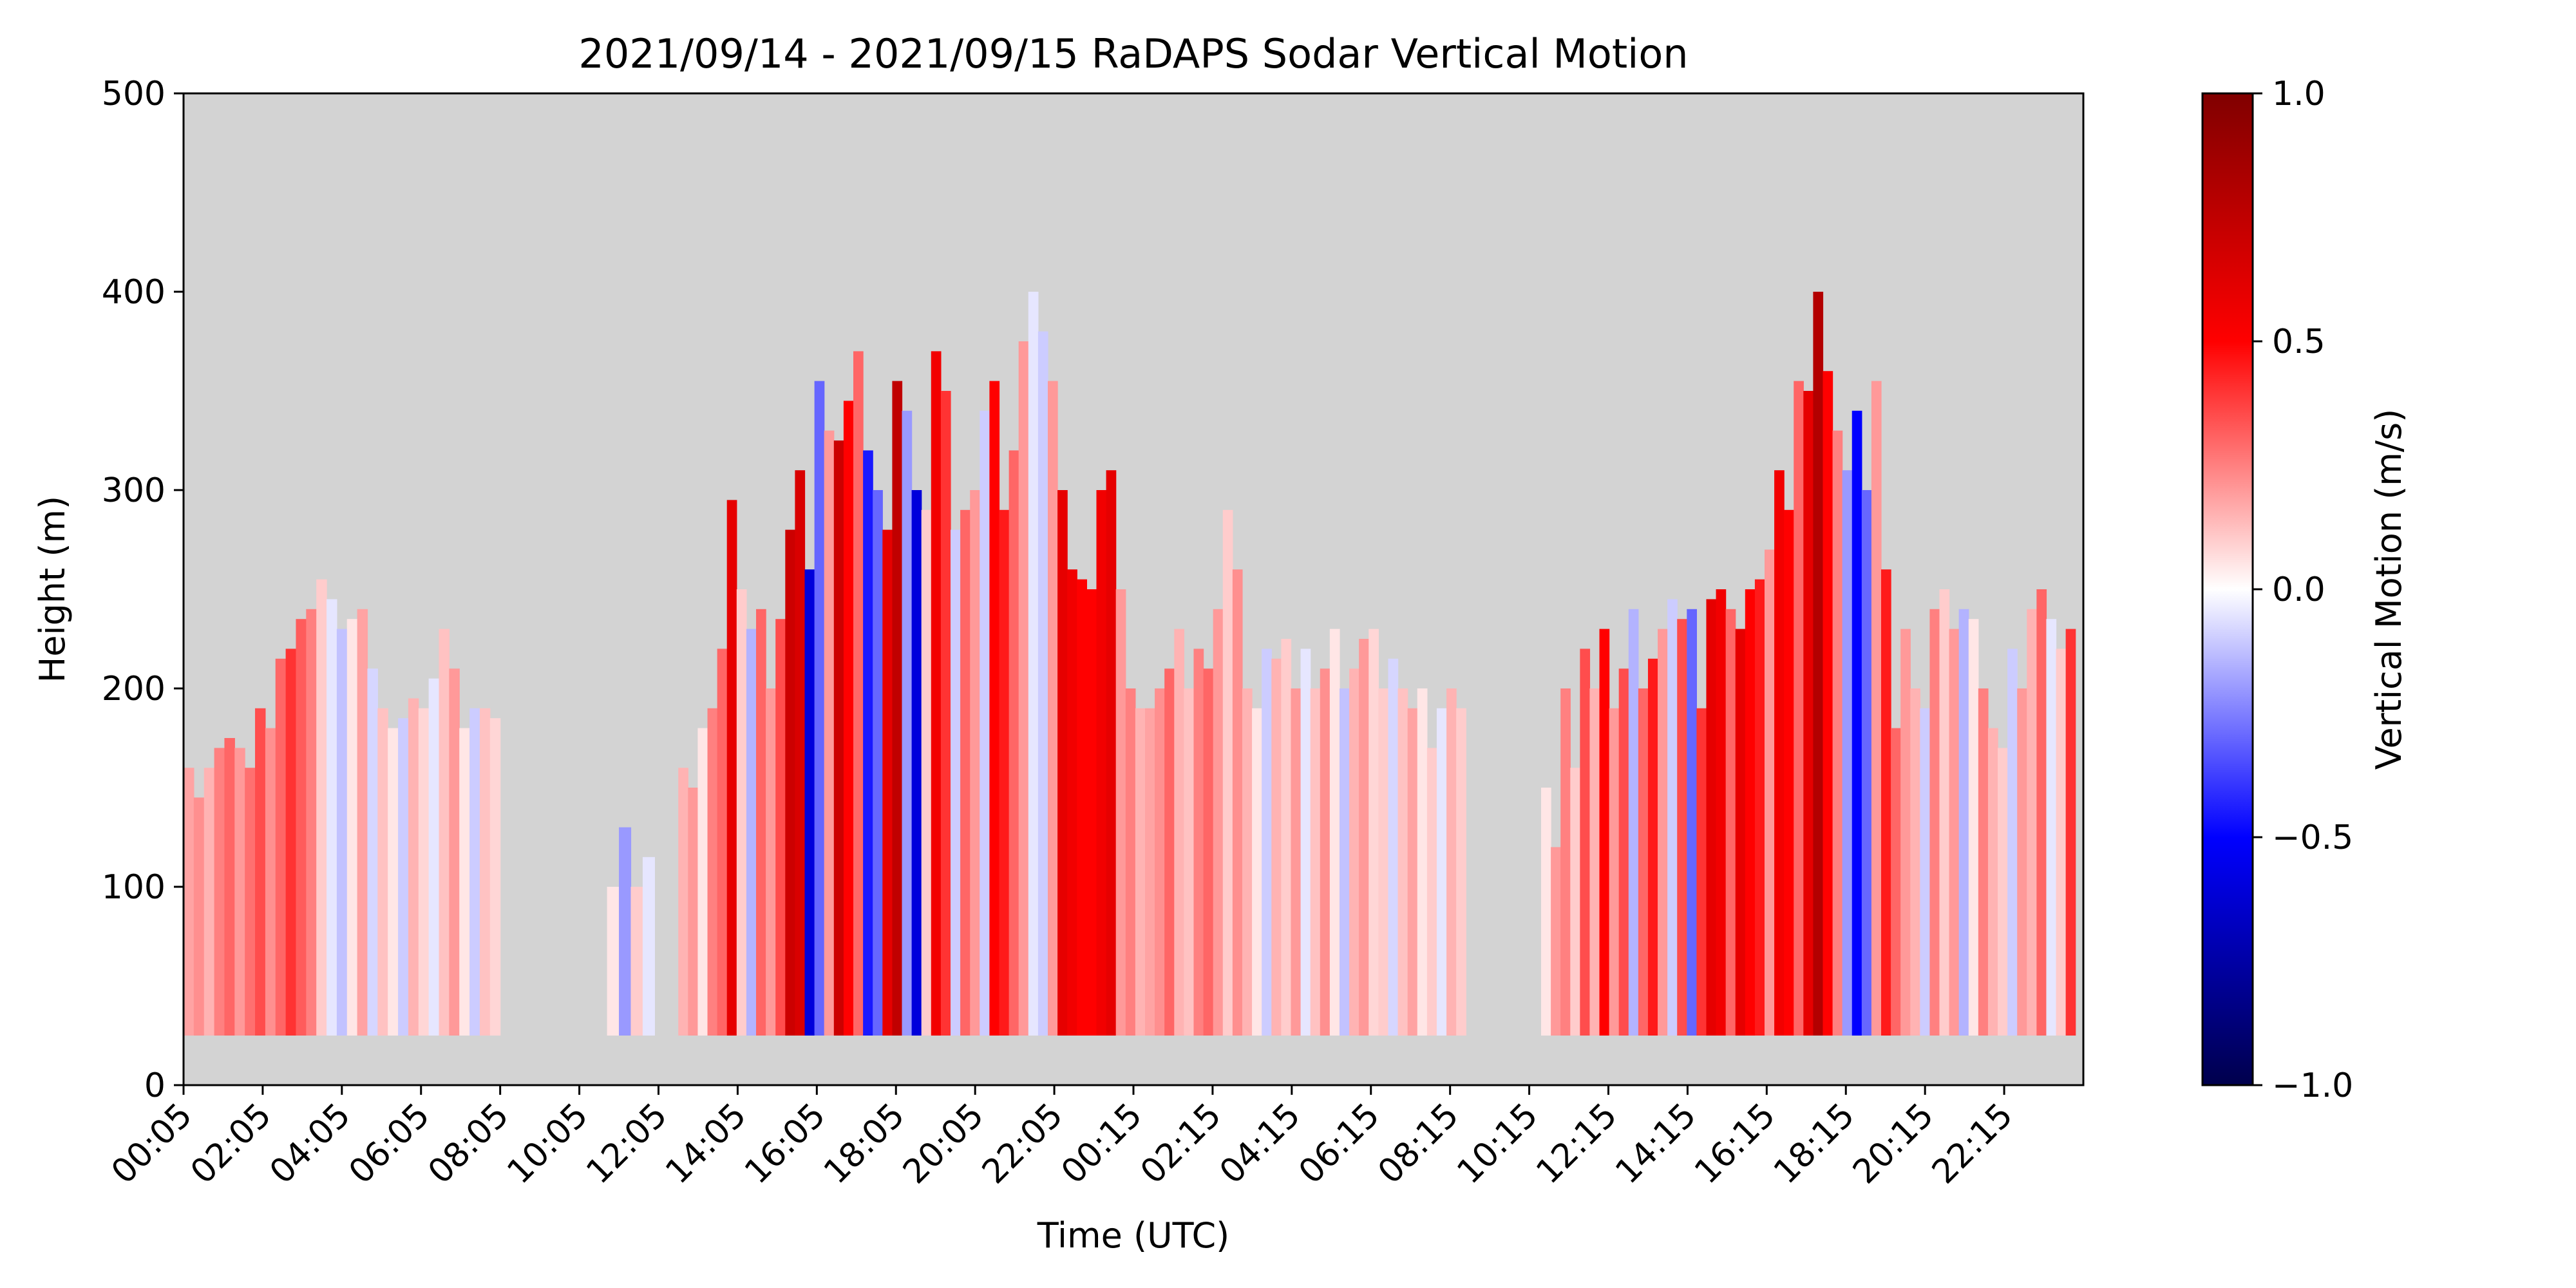 This screenshot has height=1288, width=2576. I want to click on x-tick-label: 12:05, so click(626, 1143).